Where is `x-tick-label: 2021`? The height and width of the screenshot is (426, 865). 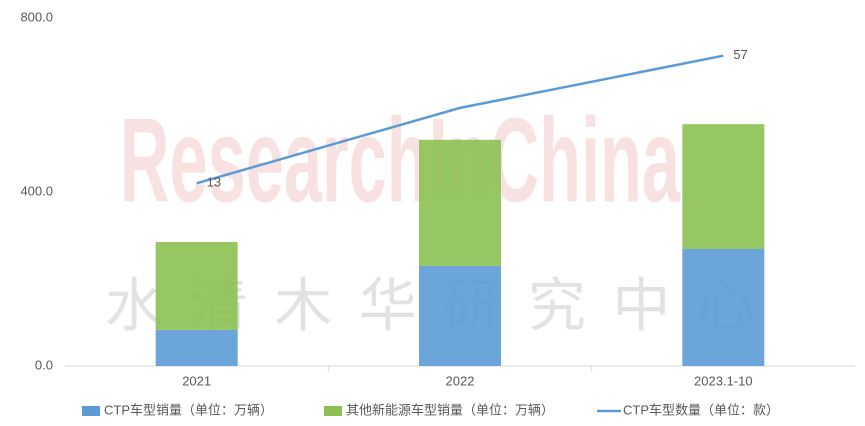
x-tick-label: 2021 is located at coordinates (196, 380).